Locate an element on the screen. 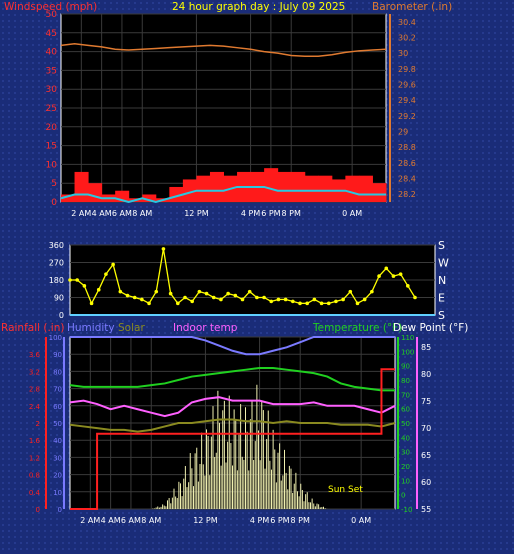  sensor-time-tick-label: 6 AM is located at coordinates (131, 520).